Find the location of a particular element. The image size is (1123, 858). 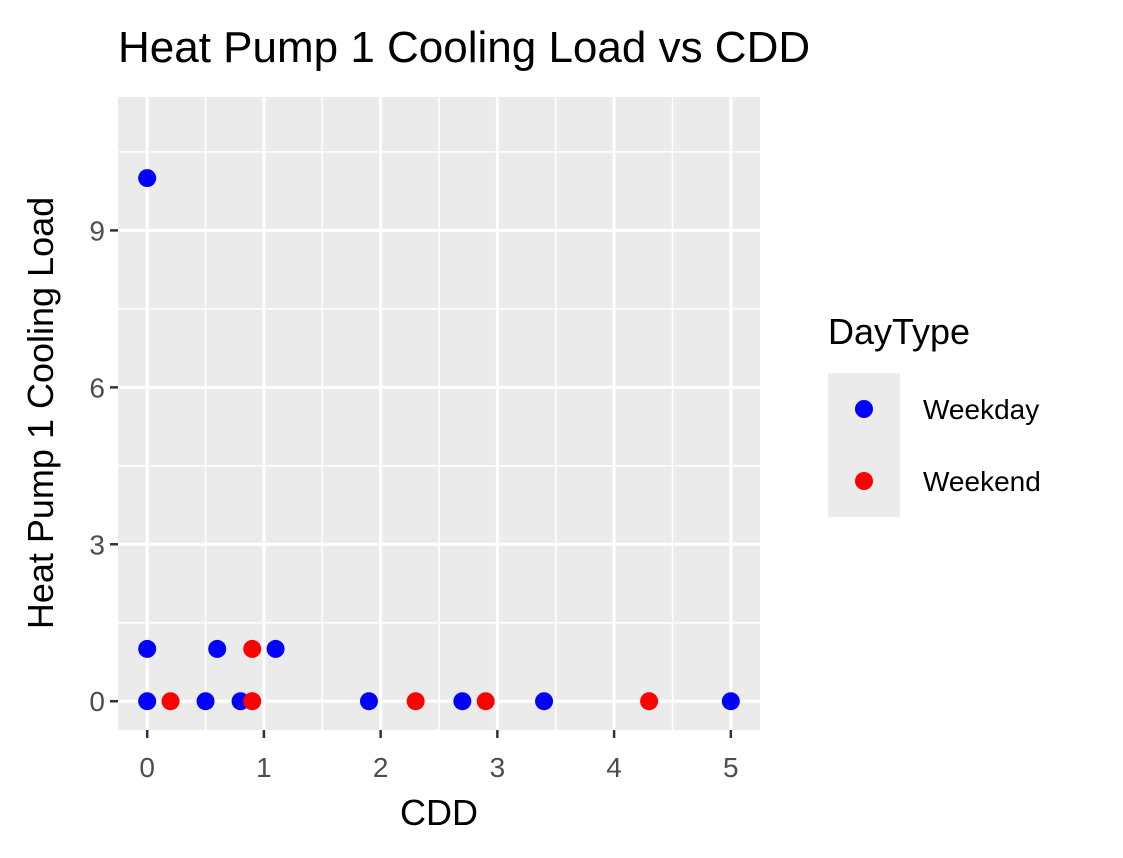

x-tick-label: 5 is located at coordinates (731, 767).